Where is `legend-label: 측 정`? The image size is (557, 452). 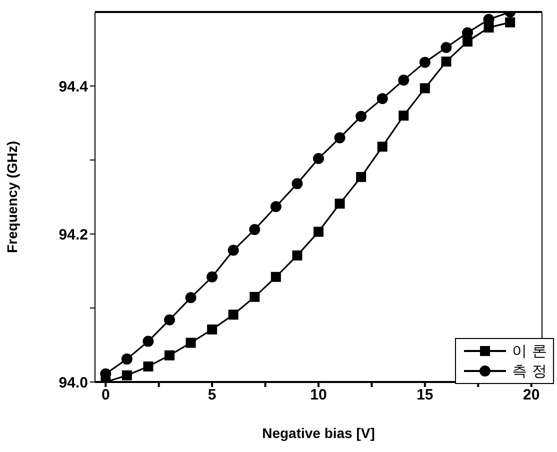 legend-label: 측 정 is located at coordinates (529, 371).